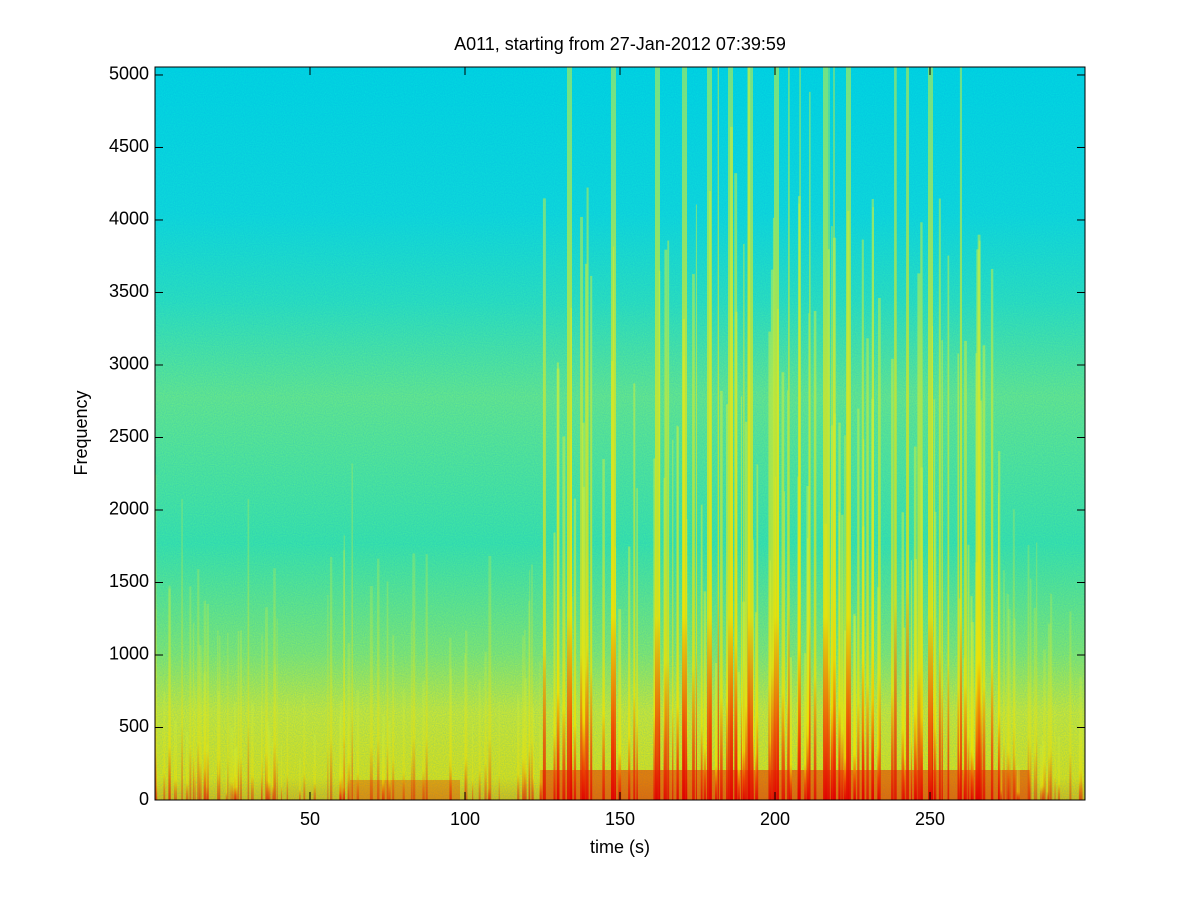 This screenshot has width=1200, height=900. I want to click on y-axis-label: Frequency, so click(81, 432).